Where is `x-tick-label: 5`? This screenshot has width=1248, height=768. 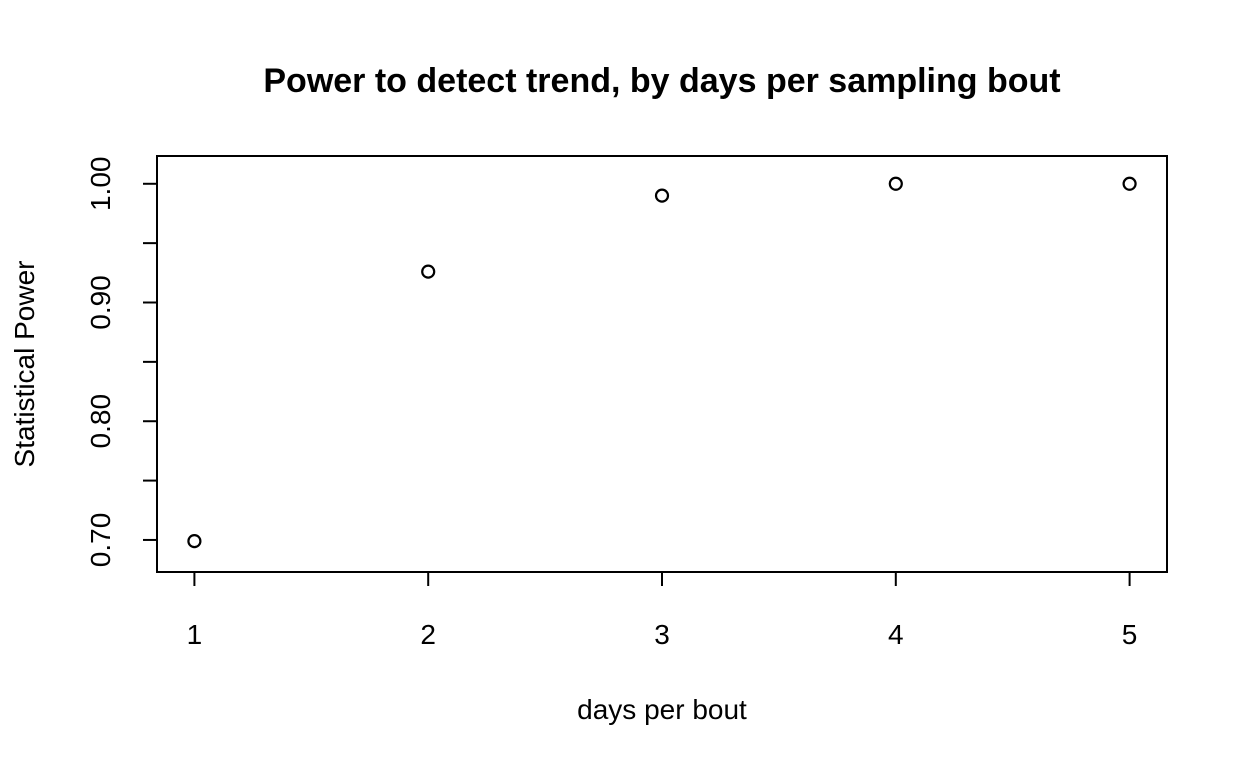 x-tick-label: 5 is located at coordinates (1130, 634).